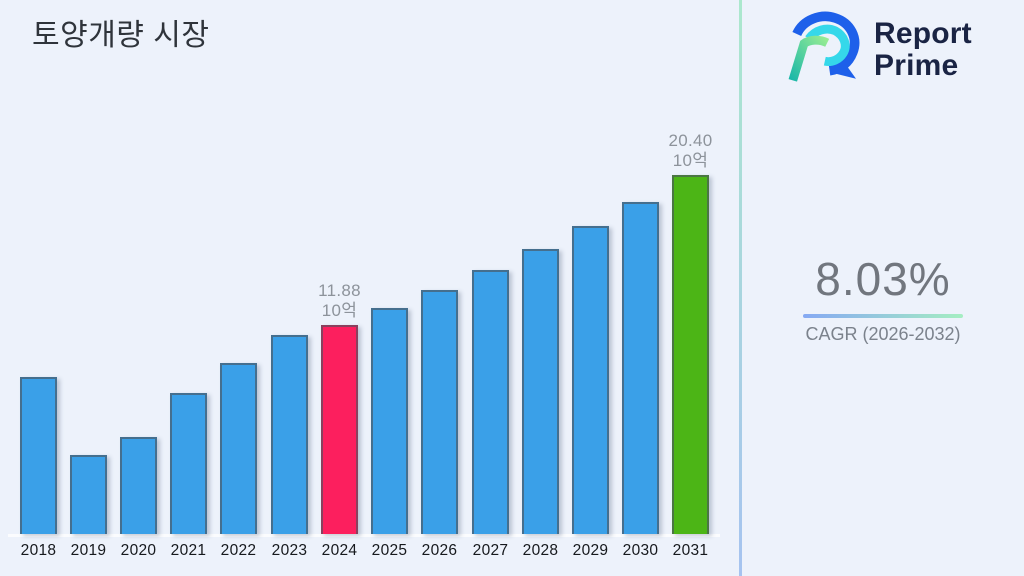 The image size is (1024, 576). I want to click on bar-2018, so click(38, 455).